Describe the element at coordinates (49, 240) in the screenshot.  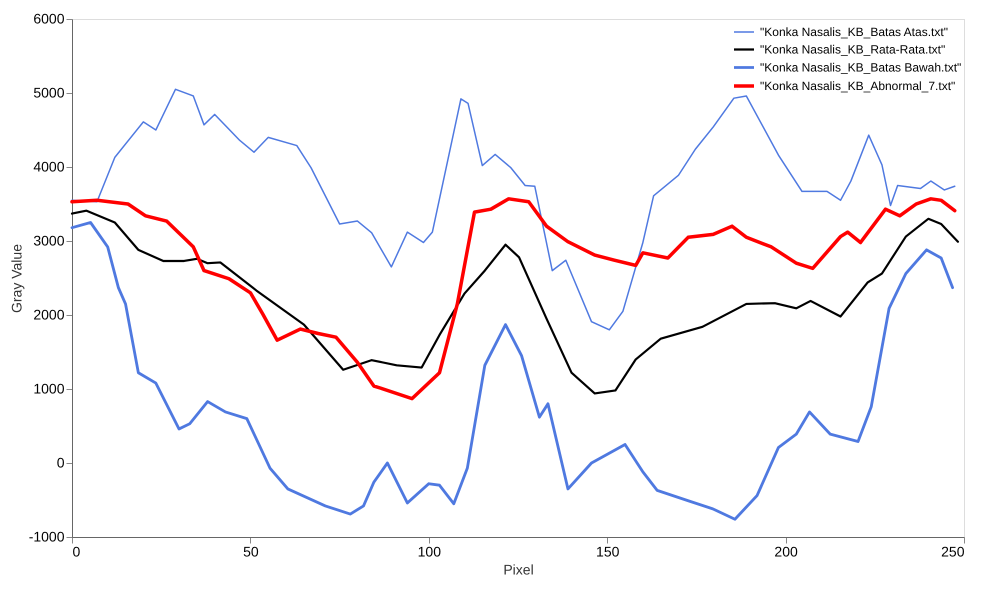
I see `y-tick-label: 3000` at that location.